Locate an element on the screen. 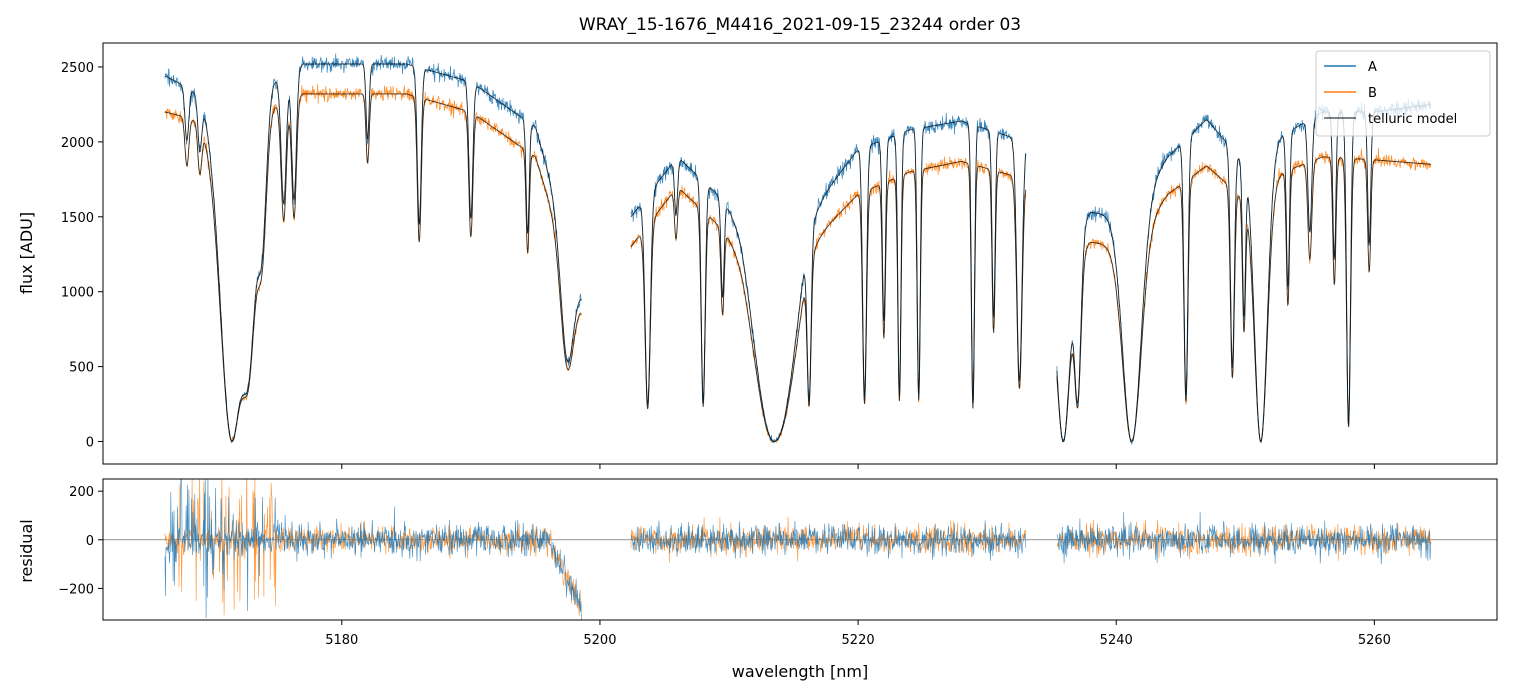 The height and width of the screenshot is (696, 1513). residual-y-tick-label: 0 is located at coordinates (90, 541).